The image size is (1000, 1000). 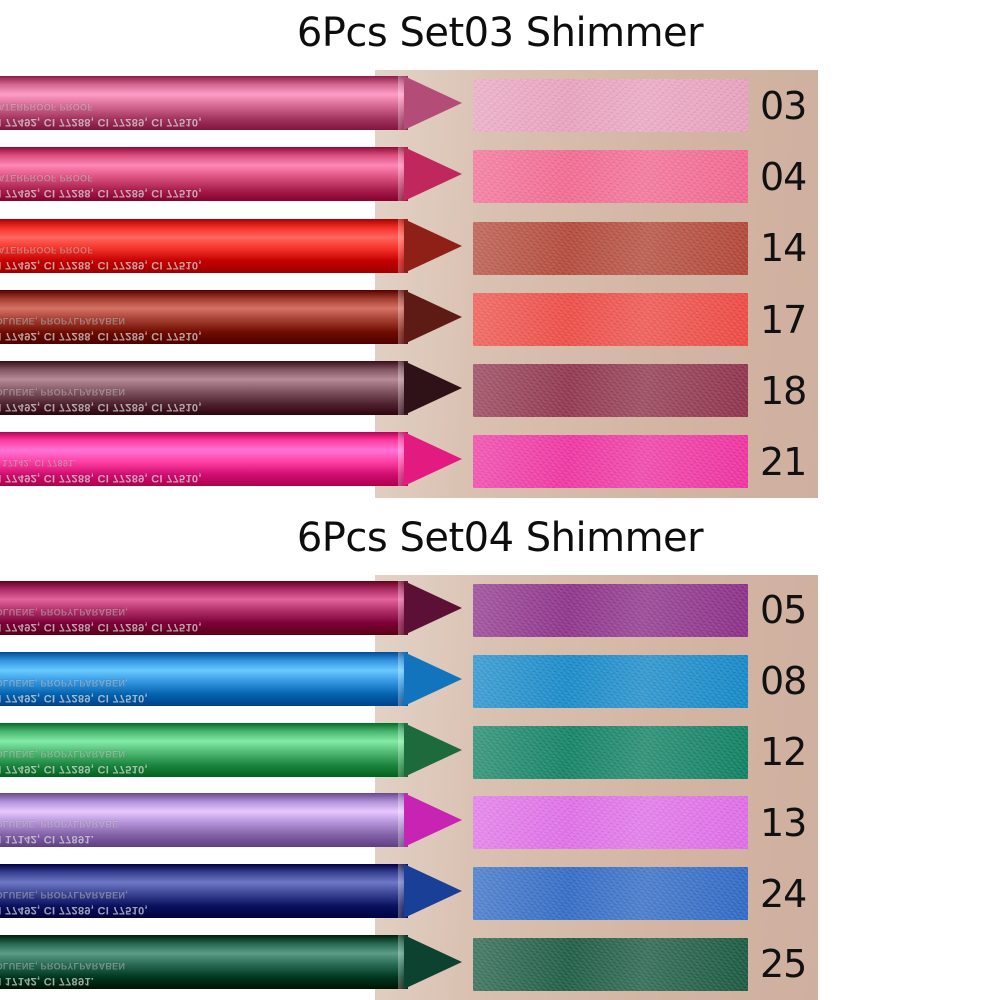 I want to click on swatch-row: 17, so click(x=596, y=319).